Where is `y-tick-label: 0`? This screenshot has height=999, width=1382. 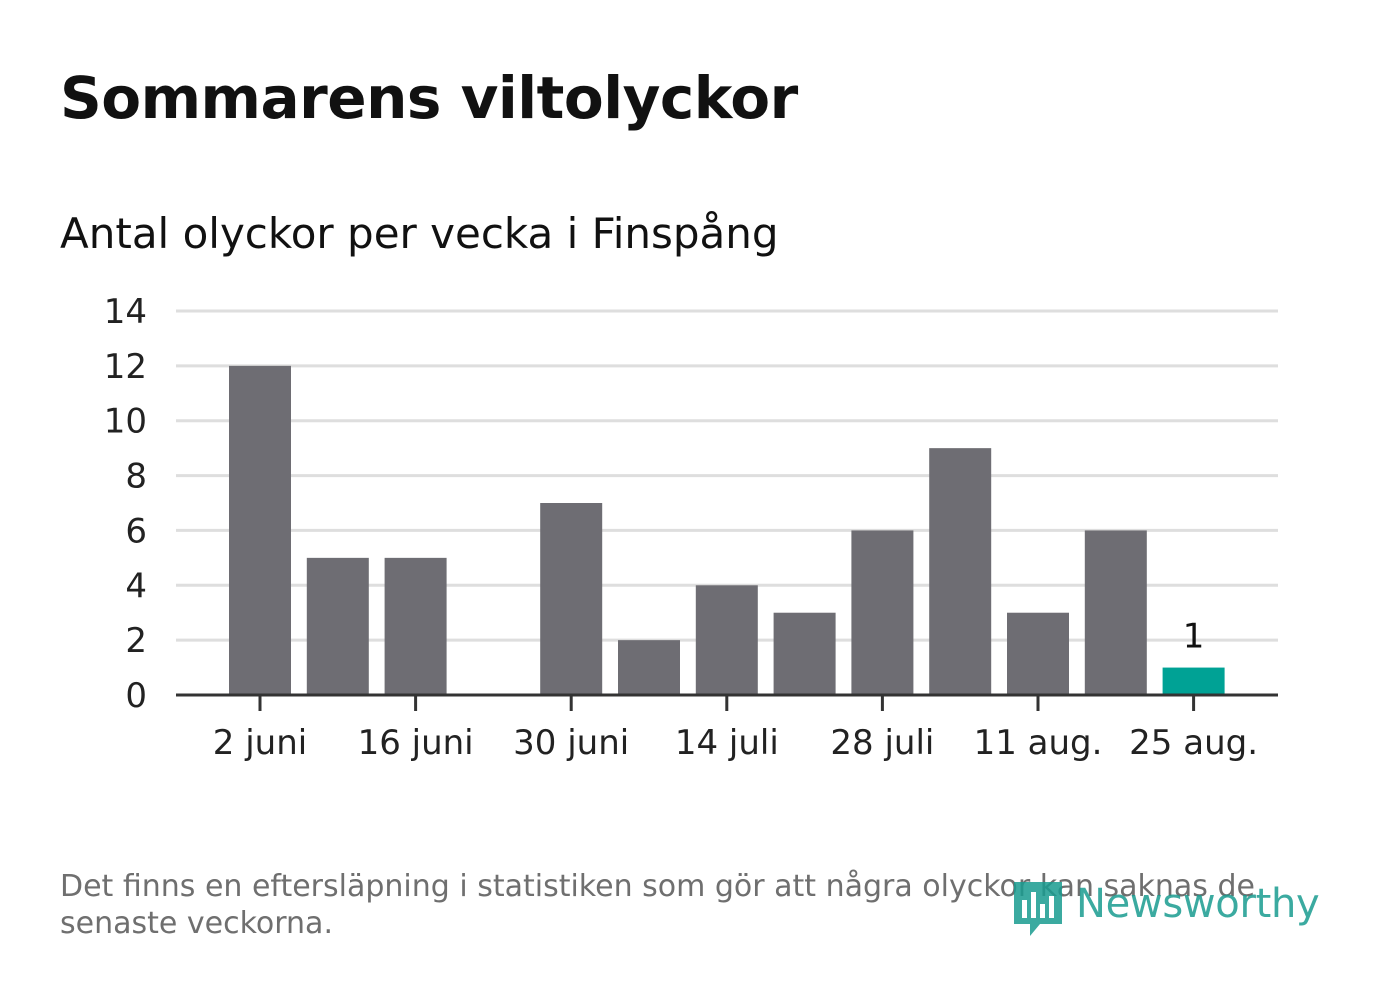
y-tick-label: 0 is located at coordinates (136, 696).